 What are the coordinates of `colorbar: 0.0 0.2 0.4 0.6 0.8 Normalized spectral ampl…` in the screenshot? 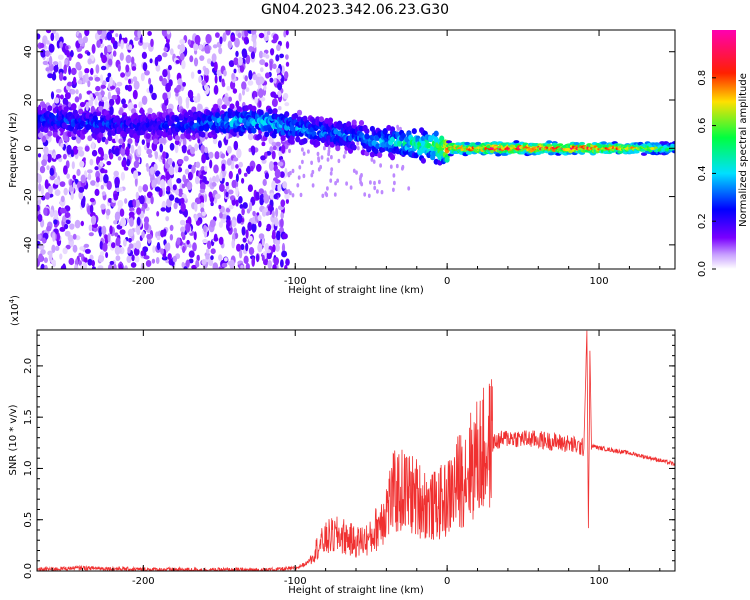 It's located at (723, 153).